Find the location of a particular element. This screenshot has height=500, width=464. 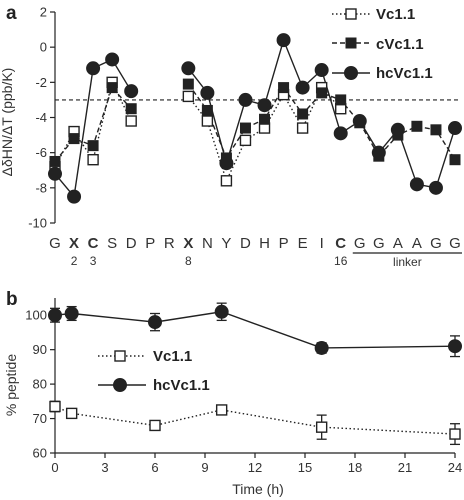

panel-b-x-tick-label-1: 3 is located at coordinates (104, 467).